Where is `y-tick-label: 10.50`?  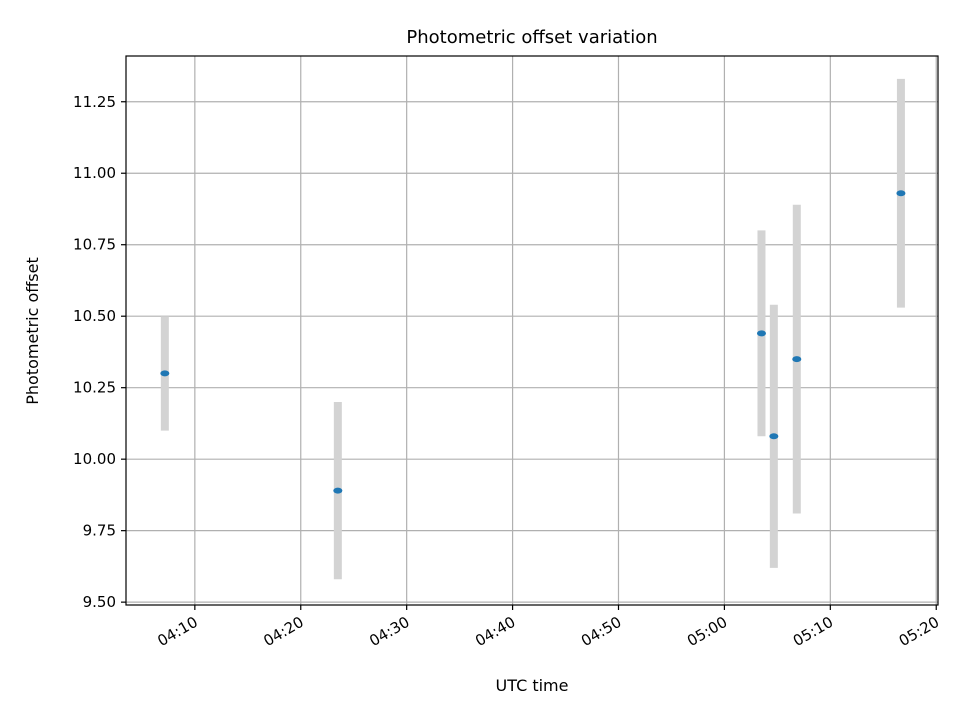 y-tick-label: 10.50 is located at coordinates (94, 316).